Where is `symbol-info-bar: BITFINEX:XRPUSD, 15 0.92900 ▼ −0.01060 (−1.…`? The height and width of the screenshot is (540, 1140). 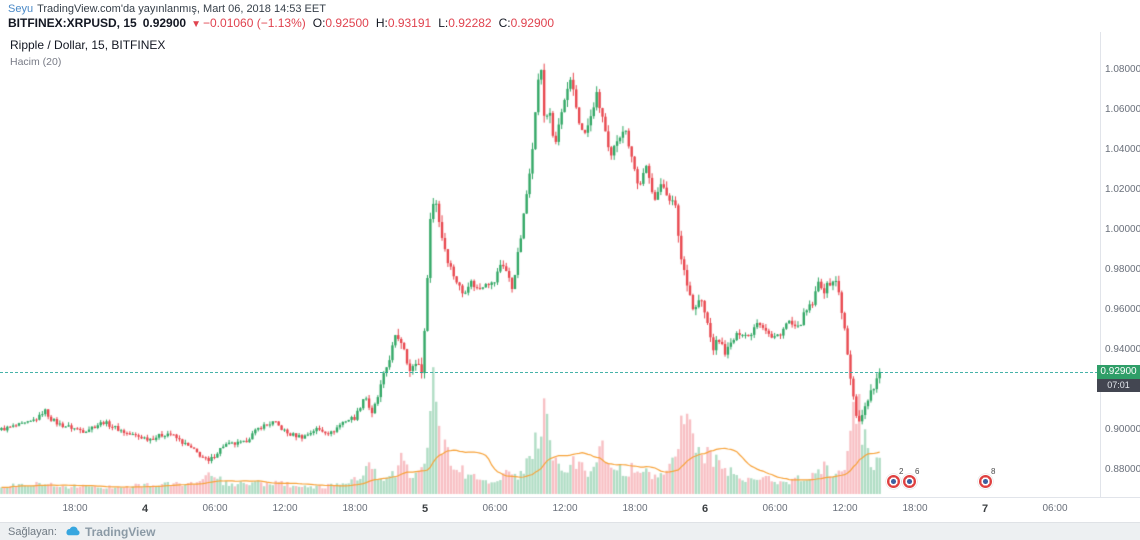 symbol-info-bar: BITFINEX:XRPUSD, 15 0.92900 ▼ −0.01060 (−1.… is located at coordinates (281, 23).